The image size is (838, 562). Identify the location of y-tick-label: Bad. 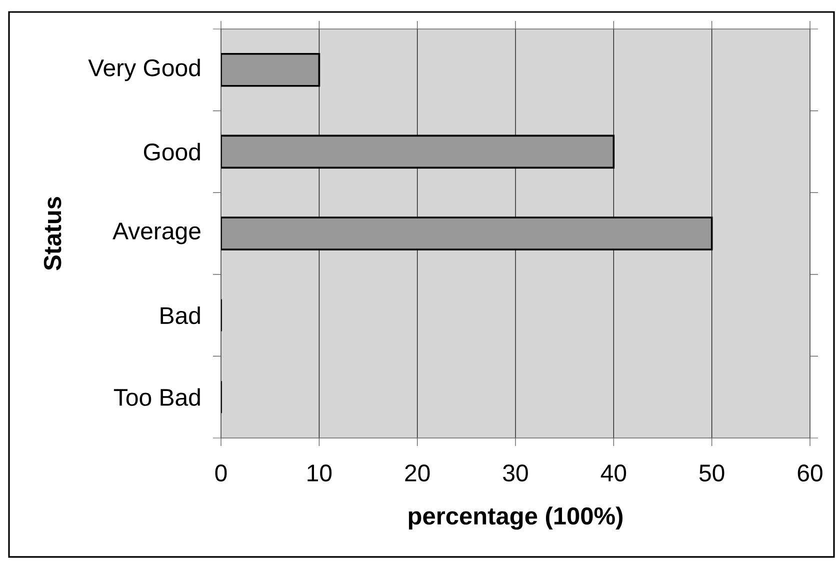
(180, 315).